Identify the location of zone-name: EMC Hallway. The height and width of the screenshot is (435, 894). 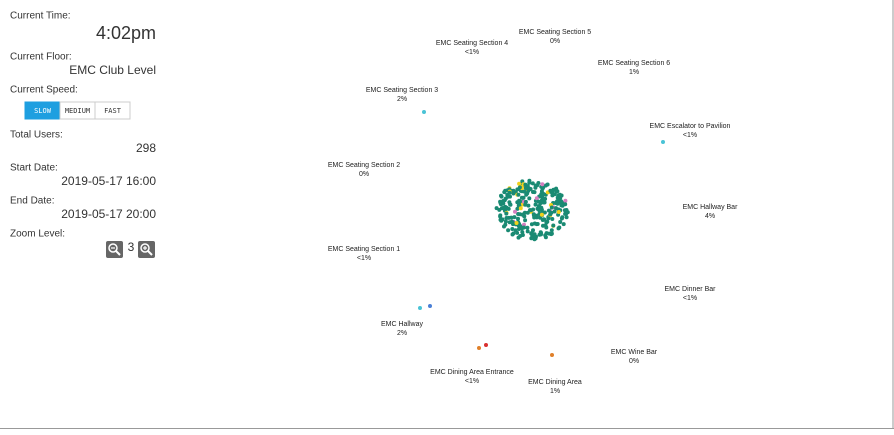
(402, 324).